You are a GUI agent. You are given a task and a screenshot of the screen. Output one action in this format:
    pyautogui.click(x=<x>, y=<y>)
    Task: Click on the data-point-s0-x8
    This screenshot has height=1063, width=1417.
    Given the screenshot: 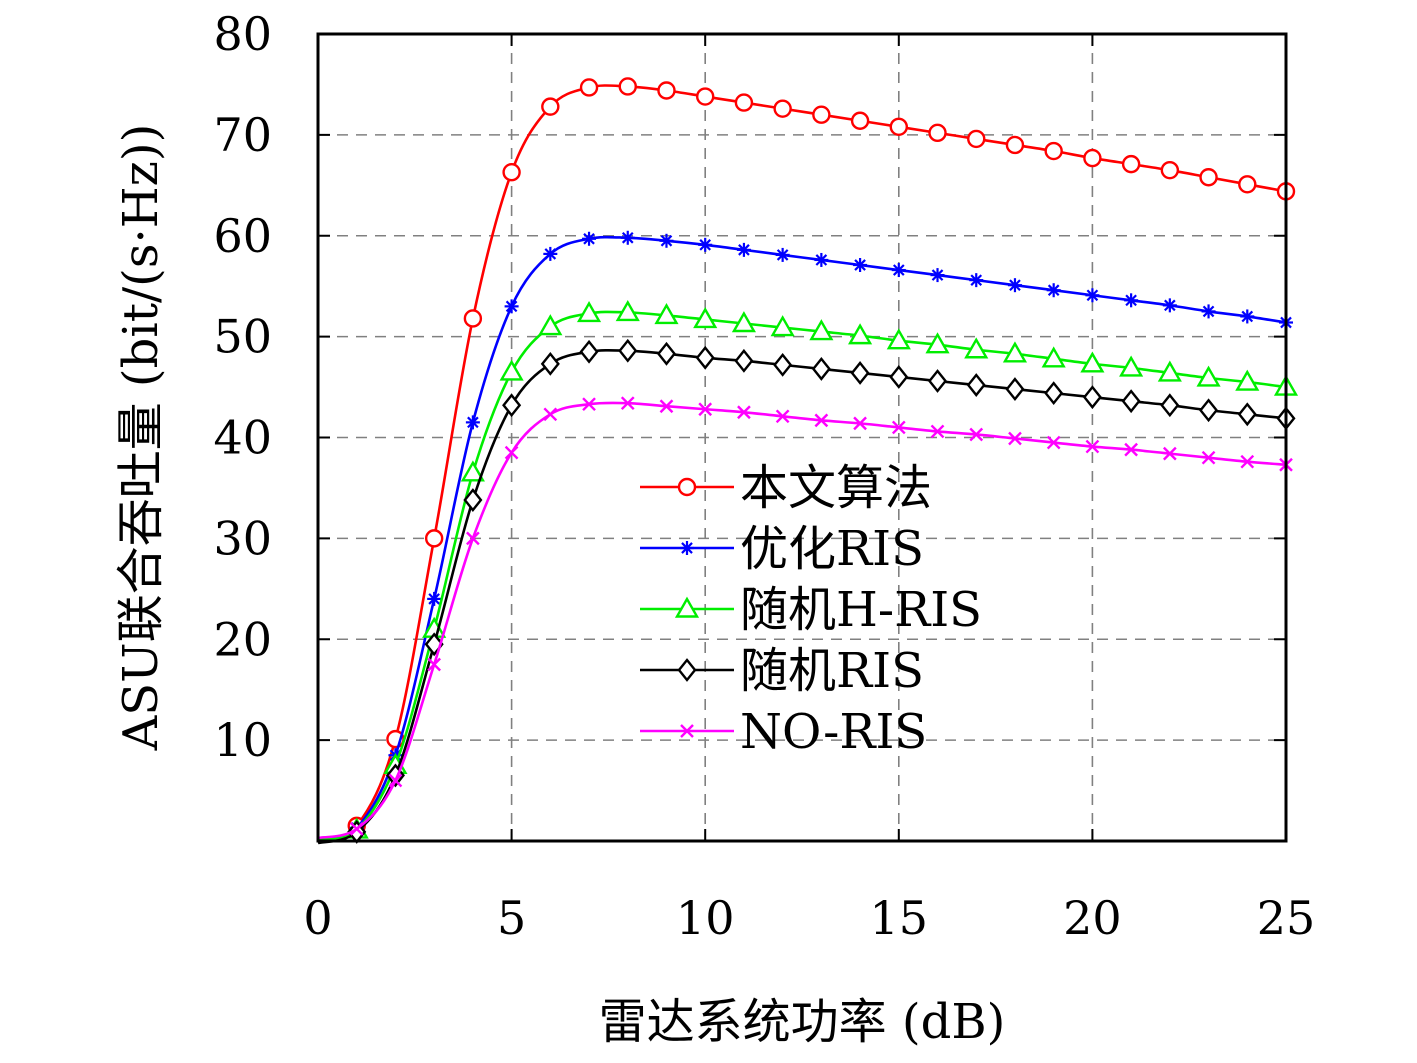 What is the action you would take?
    pyautogui.click(x=627, y=86)
    